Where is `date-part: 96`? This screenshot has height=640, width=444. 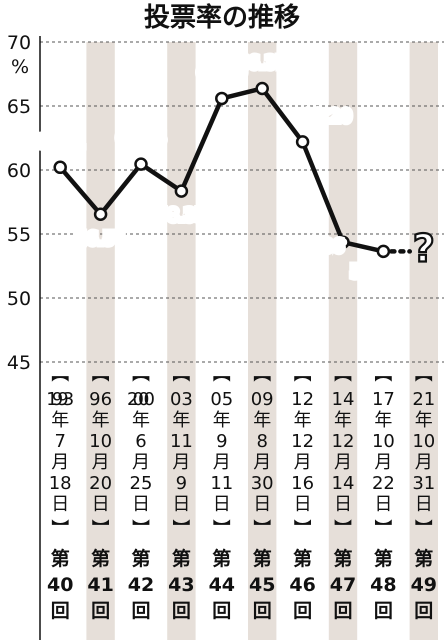 date-part: 96 is located at coordinates (100, 399).